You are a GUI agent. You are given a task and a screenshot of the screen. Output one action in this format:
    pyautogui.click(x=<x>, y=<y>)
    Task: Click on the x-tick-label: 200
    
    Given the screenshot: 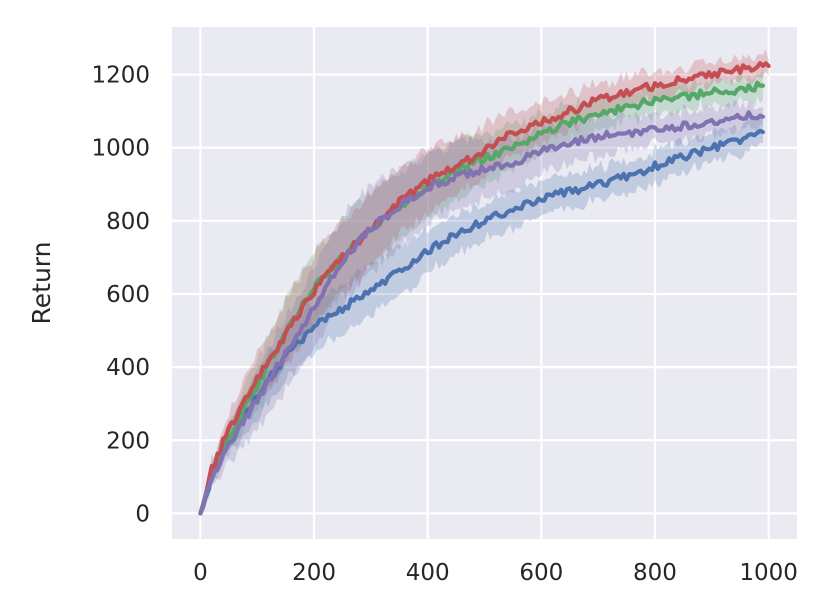 What is the action you would take?
    pyautogui.click(x=314, y=573)
    